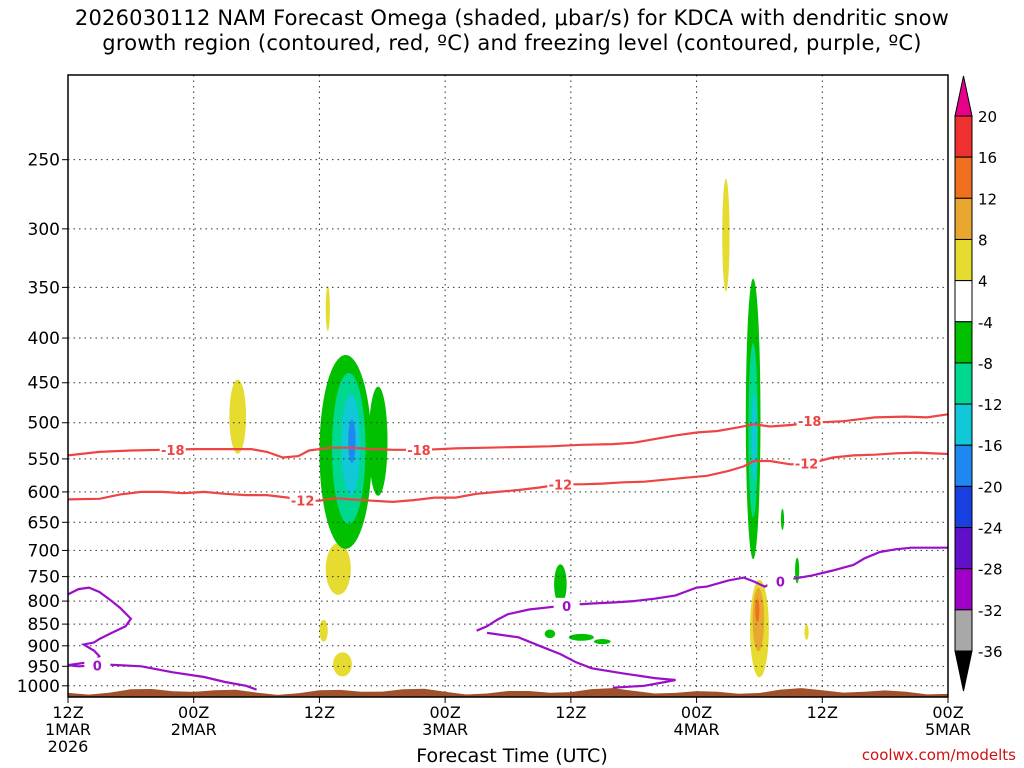  Describe the element at coordinates (44, 493) in the screenshot. I see `y-tick-label-600: 600` at that location.